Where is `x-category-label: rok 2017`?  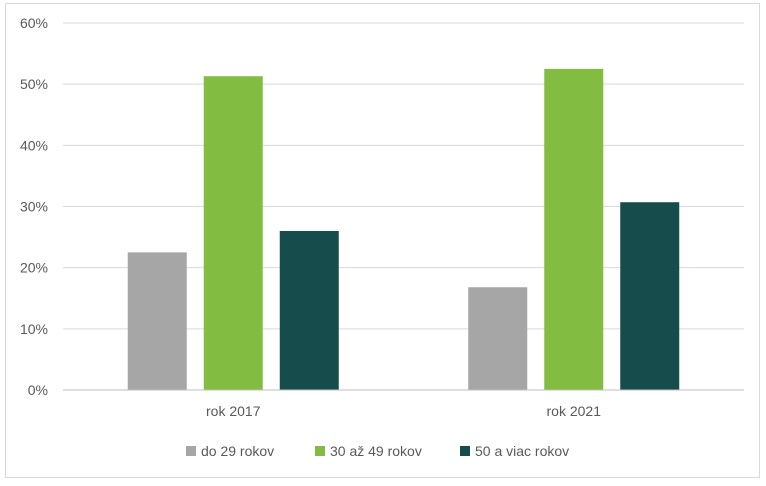 x-category-label: rok 2017 is located at coordinates (233, 411).